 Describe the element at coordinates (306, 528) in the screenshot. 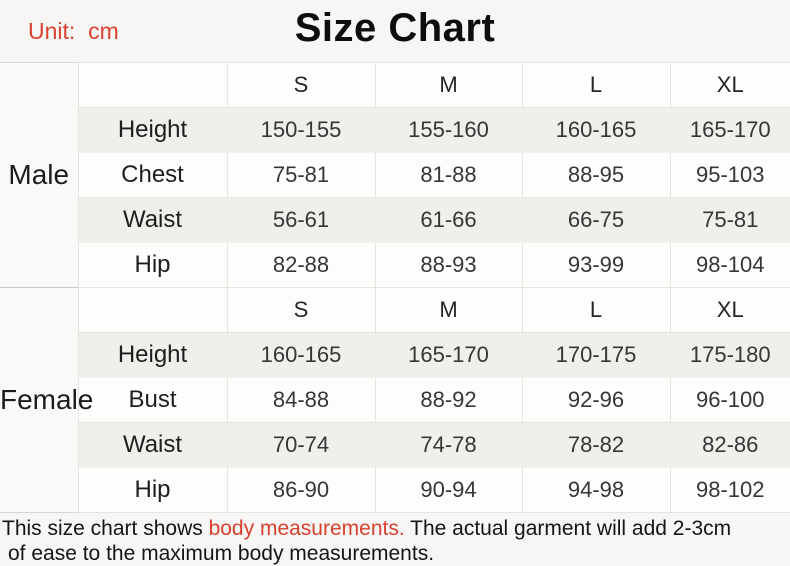

I see `footnote-highlight: body measurements.` at that location.